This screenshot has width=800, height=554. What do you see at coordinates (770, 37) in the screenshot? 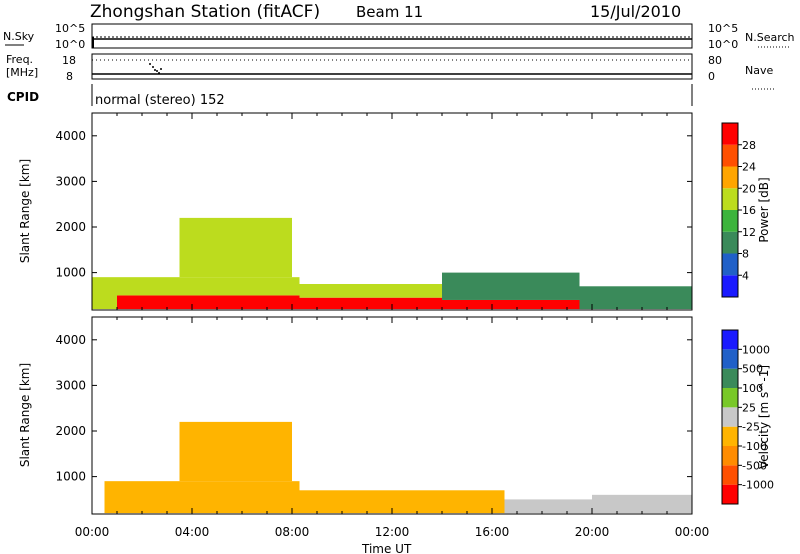
I see `nsearch-label: N.Search` at bounding box center [770, 37].